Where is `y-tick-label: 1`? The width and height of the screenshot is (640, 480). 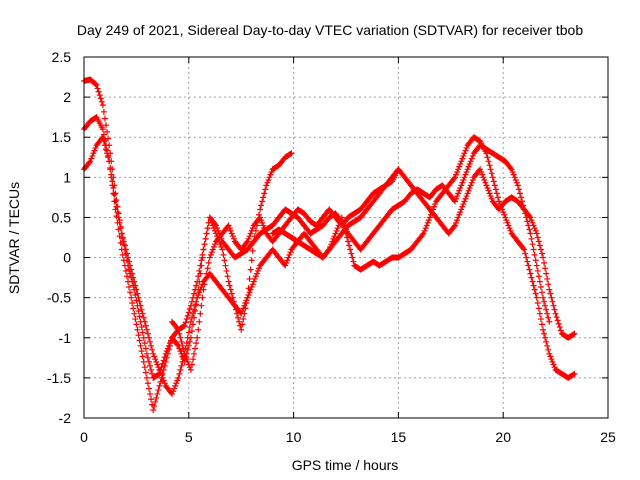 y-tick-label: 1 is located at coordinates (67, 177).